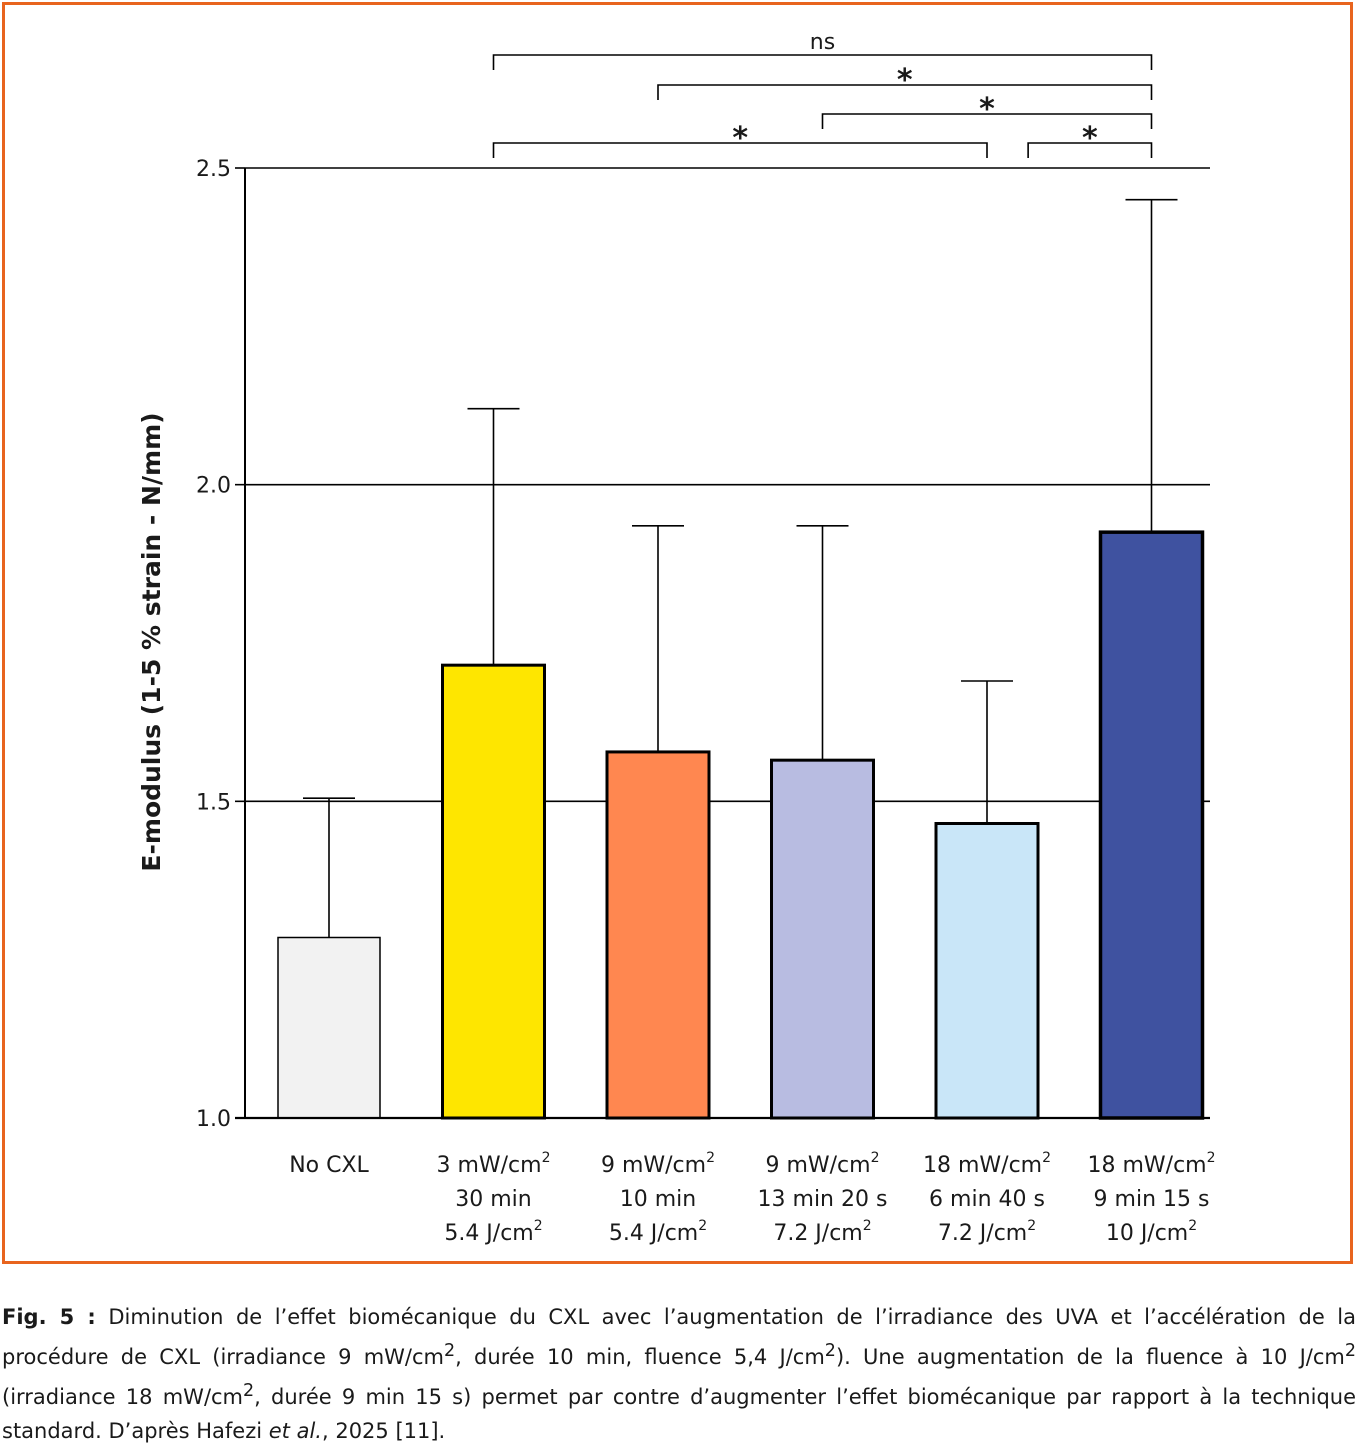 The image size is (1359, 1448). What do you see at coordinates (1151, 1232) in the screenshot?
I see `x-tick-label: 10 J/cm2` at bounding box center [1151, 1232].